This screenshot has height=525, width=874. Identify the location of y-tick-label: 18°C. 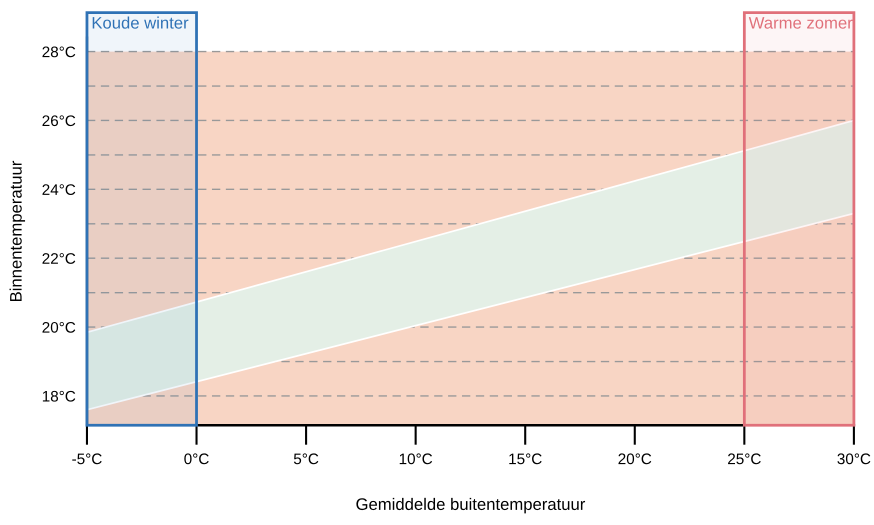
(59, 396).